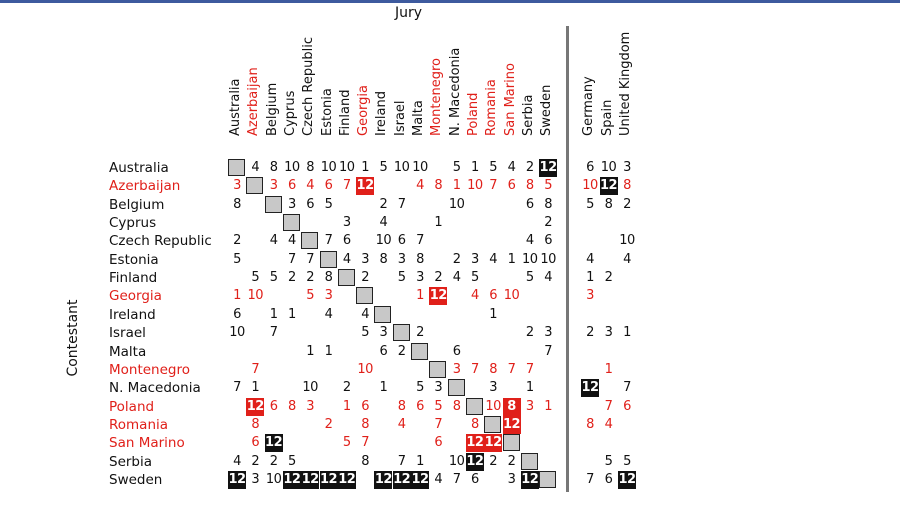  Describe the element at coordinates (400, 118) in the screenshot. I see `column-header: Israel` at that location.